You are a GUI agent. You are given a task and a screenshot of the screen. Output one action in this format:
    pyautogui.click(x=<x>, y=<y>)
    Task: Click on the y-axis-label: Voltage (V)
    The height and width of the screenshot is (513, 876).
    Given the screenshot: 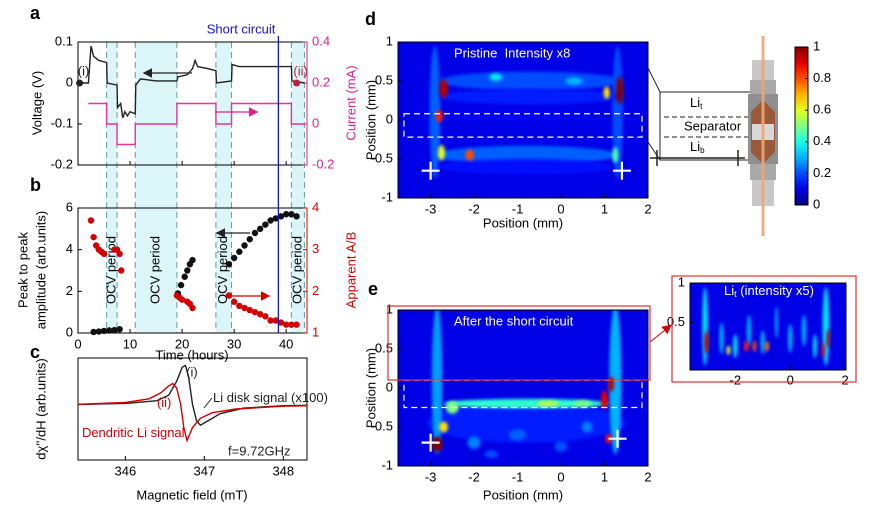 What is the action you would take?
    pyautogui.click(x=36, y=103)
    